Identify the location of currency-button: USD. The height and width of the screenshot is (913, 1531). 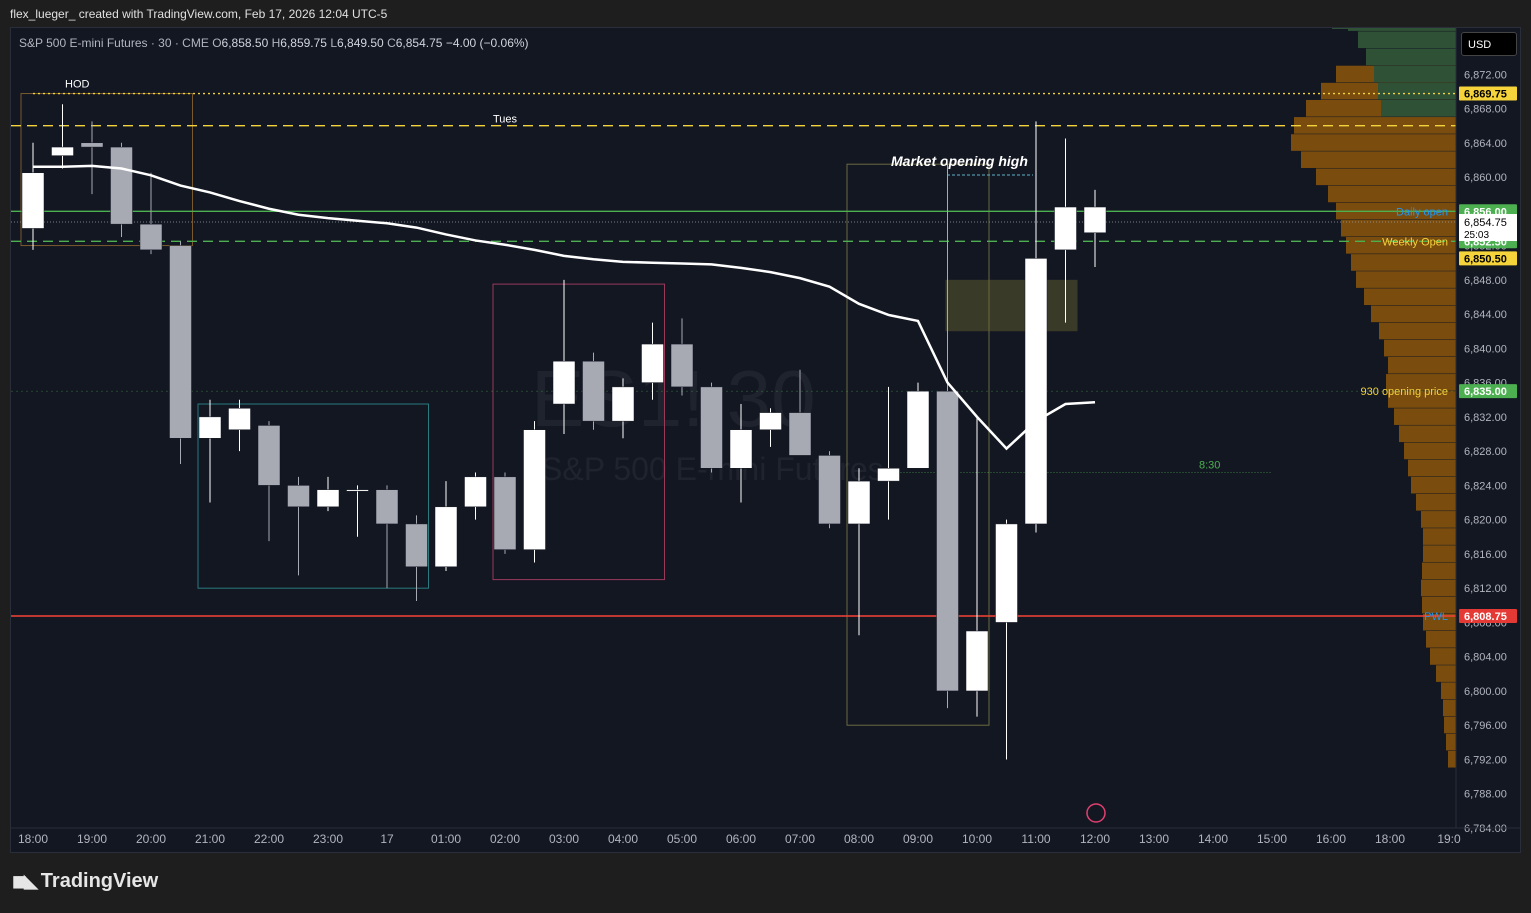
(1489, 44).